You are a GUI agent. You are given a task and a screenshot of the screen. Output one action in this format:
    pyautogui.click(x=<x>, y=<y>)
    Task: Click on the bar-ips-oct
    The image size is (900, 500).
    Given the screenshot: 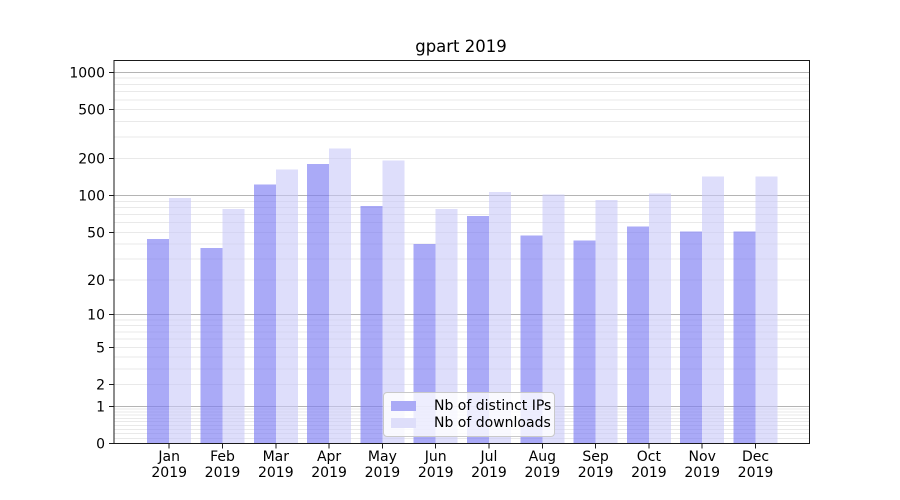 What is the action you would take?
    pyautogui.click(x=637, y=335)
    